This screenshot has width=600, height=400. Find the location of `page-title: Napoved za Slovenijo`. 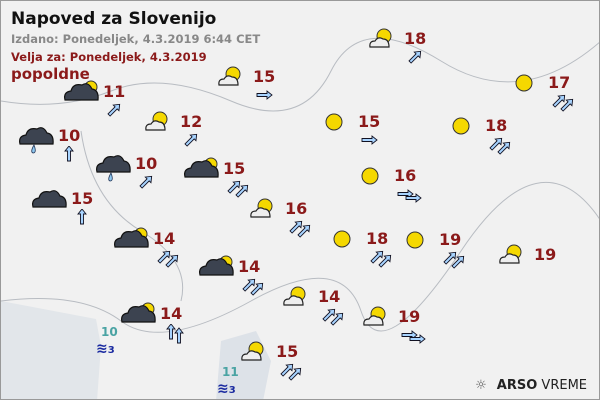

page-title: Napoved za Slovenijo is located at coordinates (114, 19).